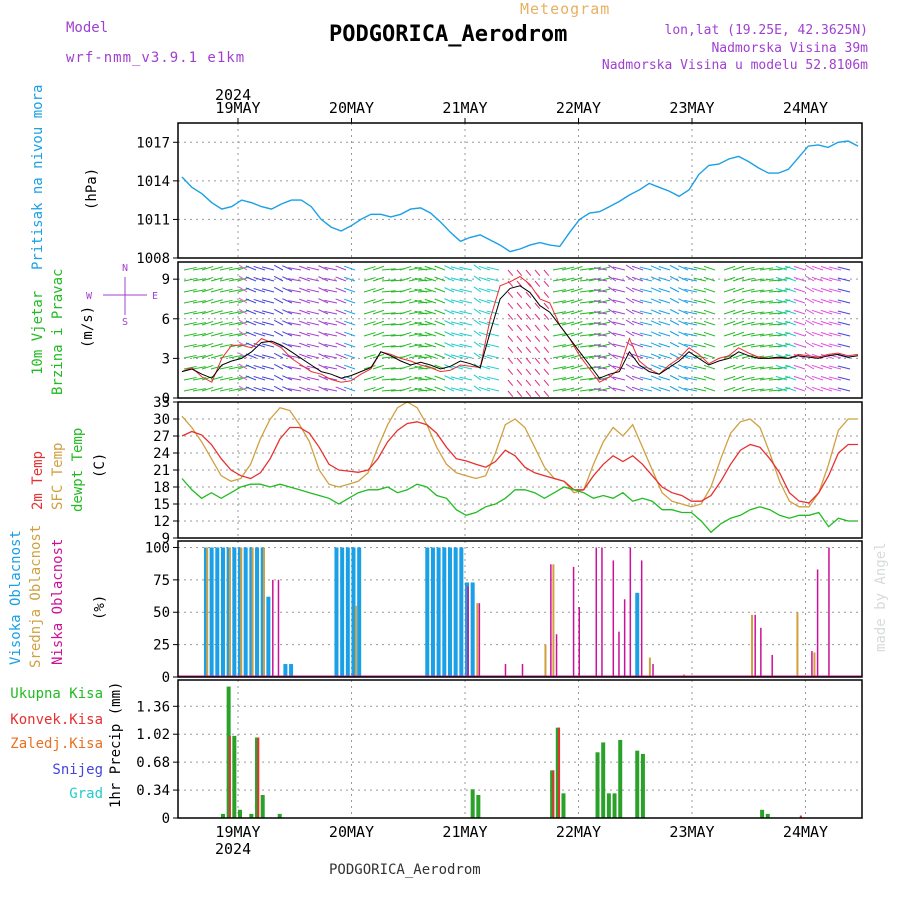 Image resolution: width=900 pixels, height=900 pixels. Describe the element at coordinates (520, 609) in the screenshot. I see `panel-frame-cloud` at that location.